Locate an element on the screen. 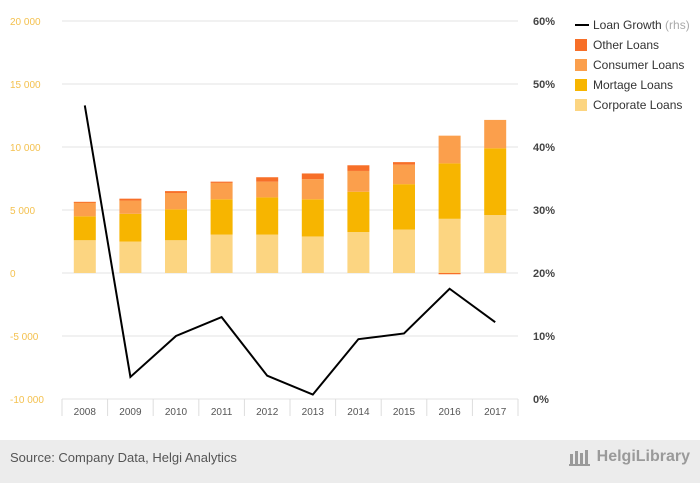 The image size is (700, 483). x-axis-tick-label: 2012 is located at coordinates (267, 412).